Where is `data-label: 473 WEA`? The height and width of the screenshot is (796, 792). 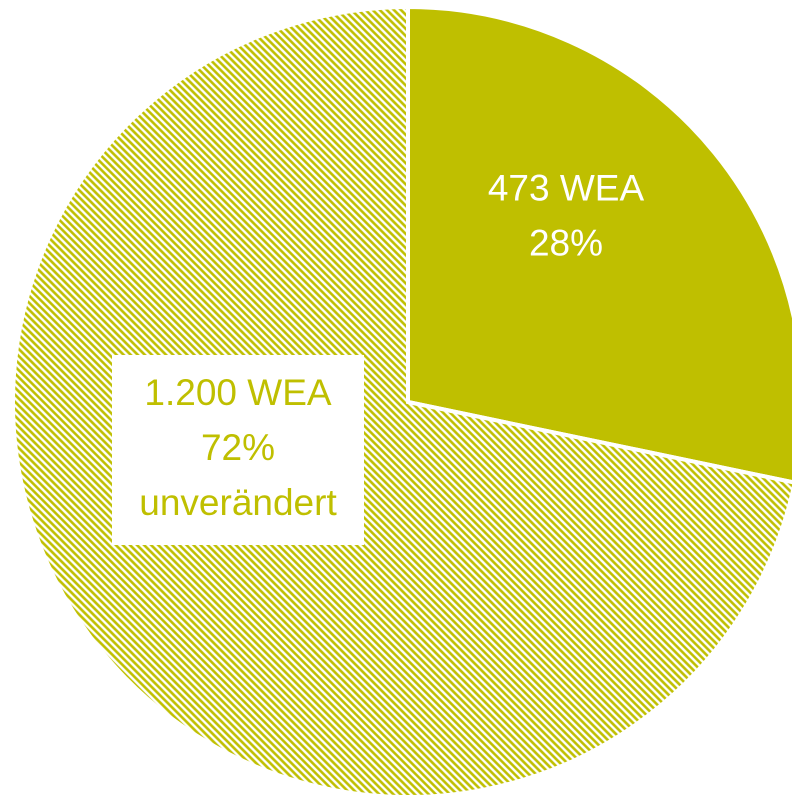
data-label: 473 WEA is located at coordinates (566, 187).